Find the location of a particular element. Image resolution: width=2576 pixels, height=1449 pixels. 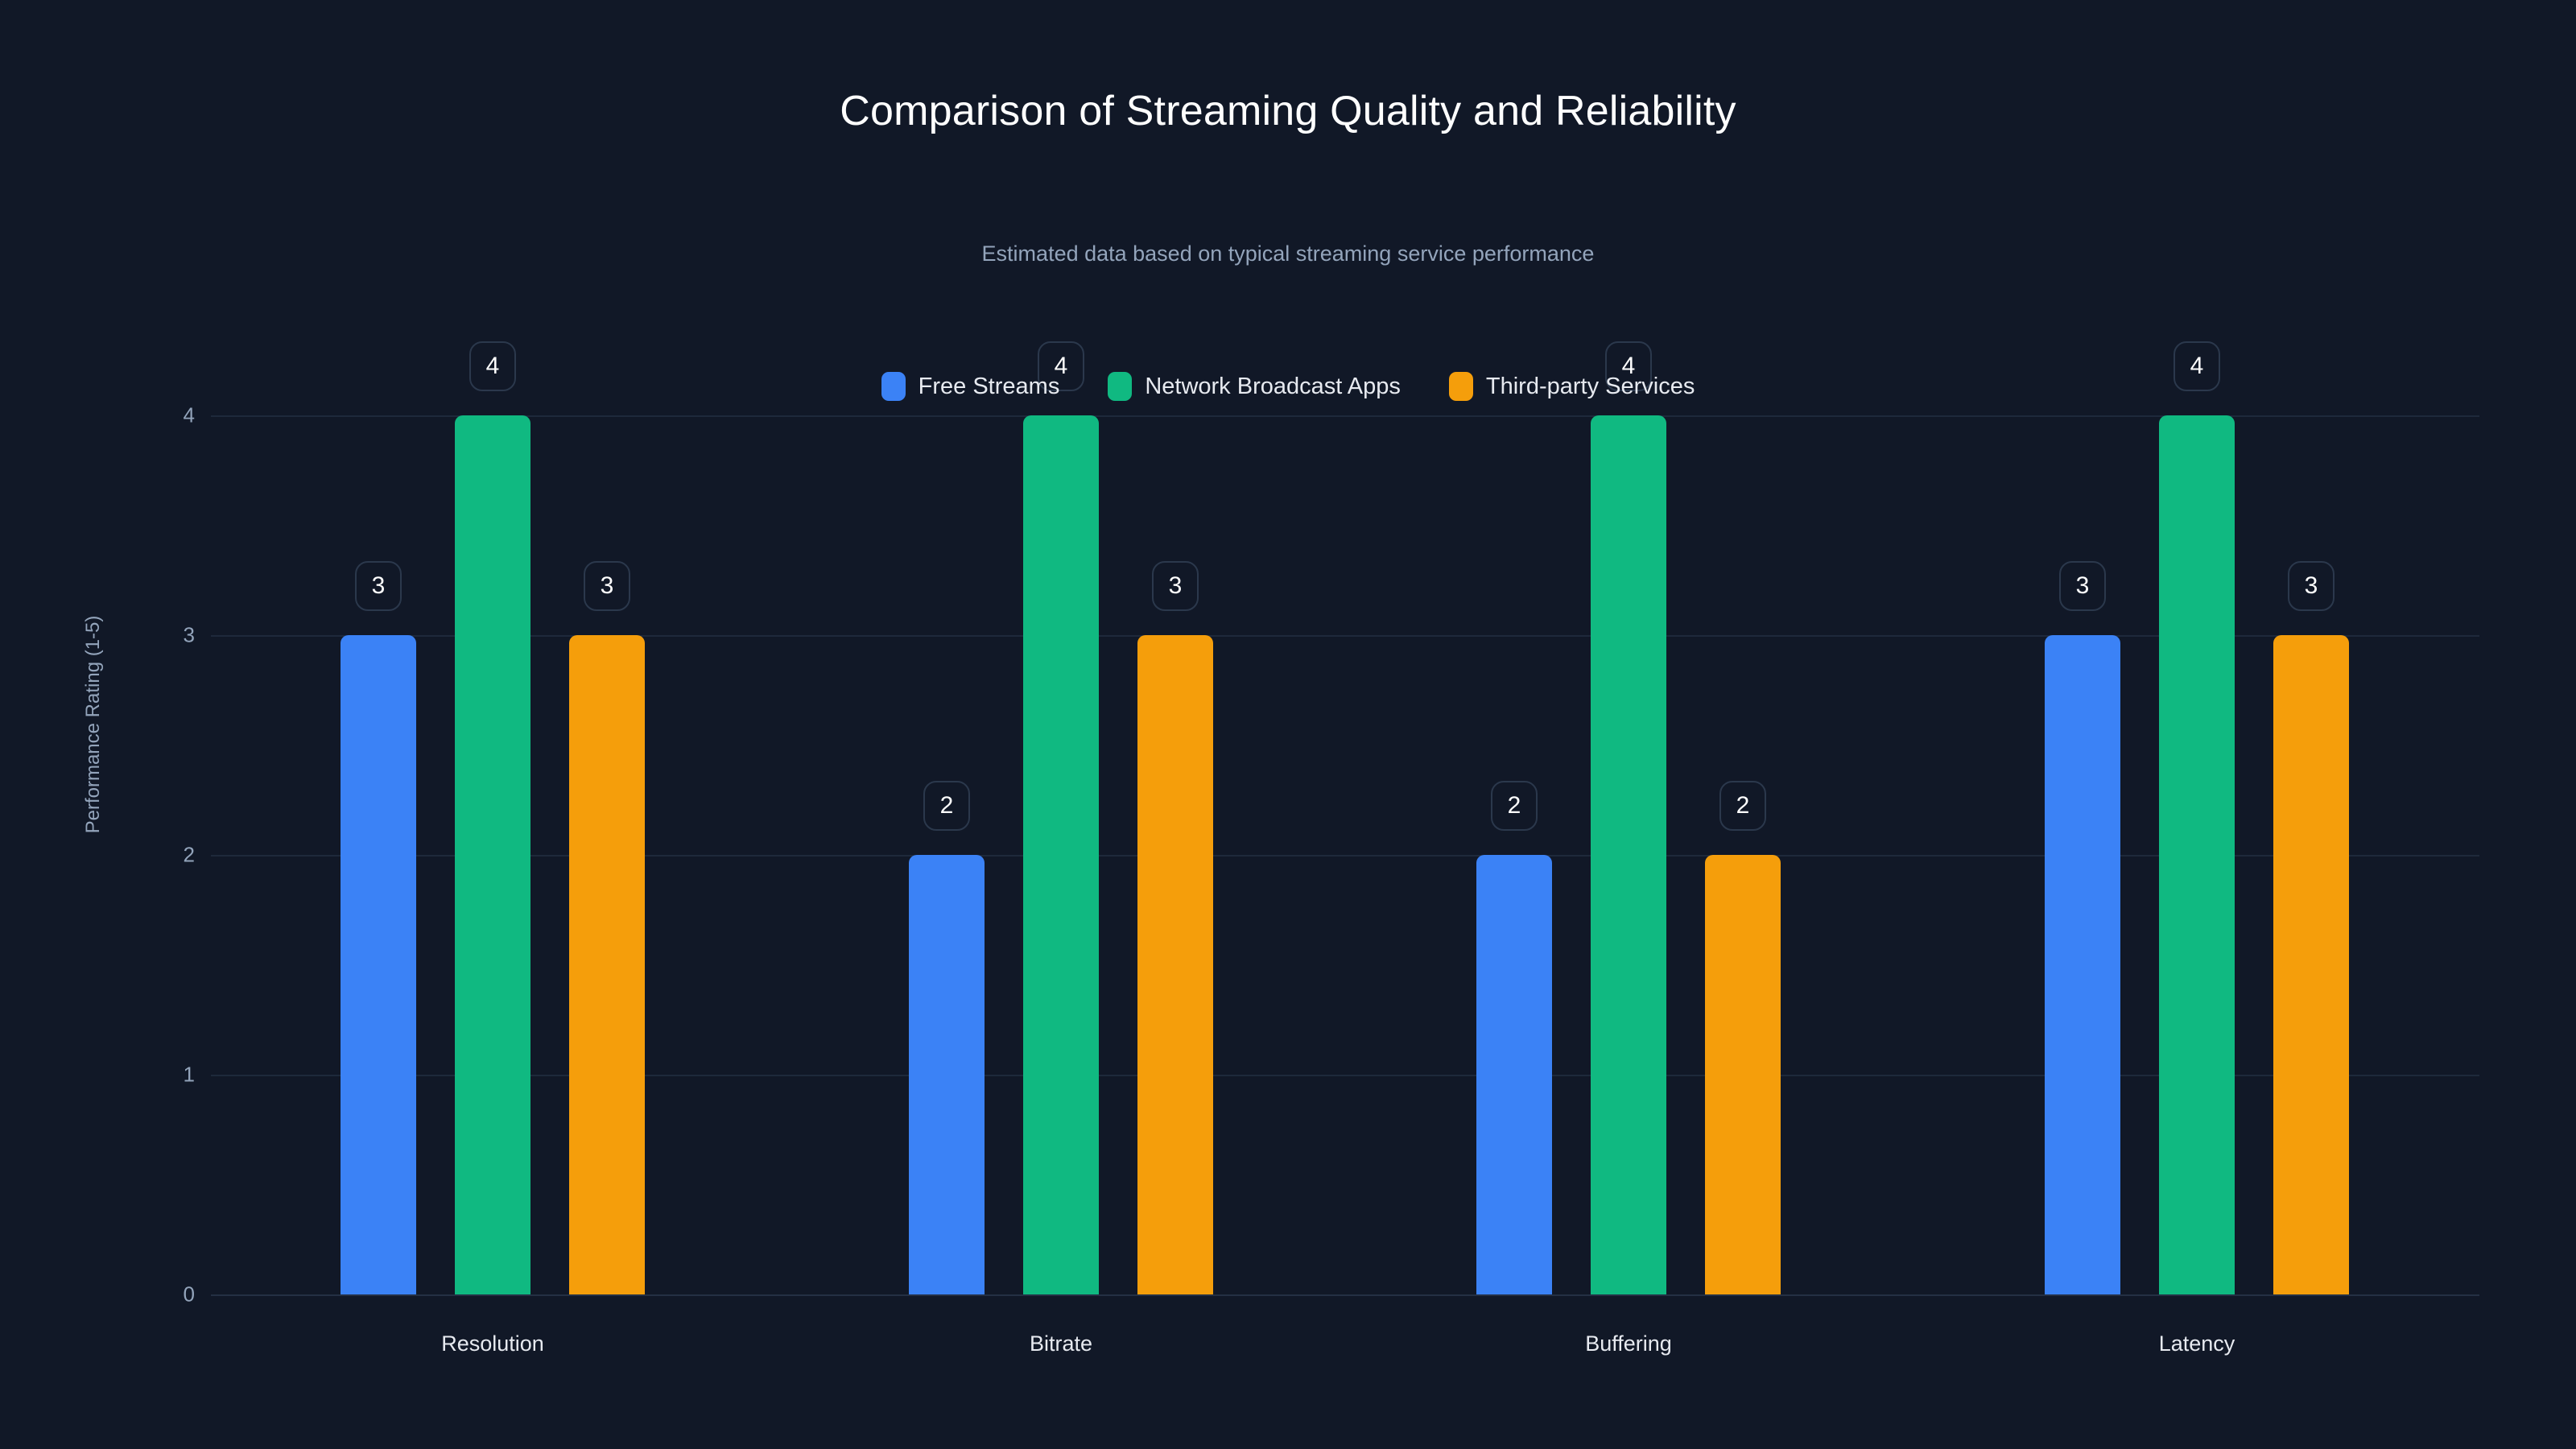

x-axis-category-buffering: Buffering is located at coordinates (1628, 1343).